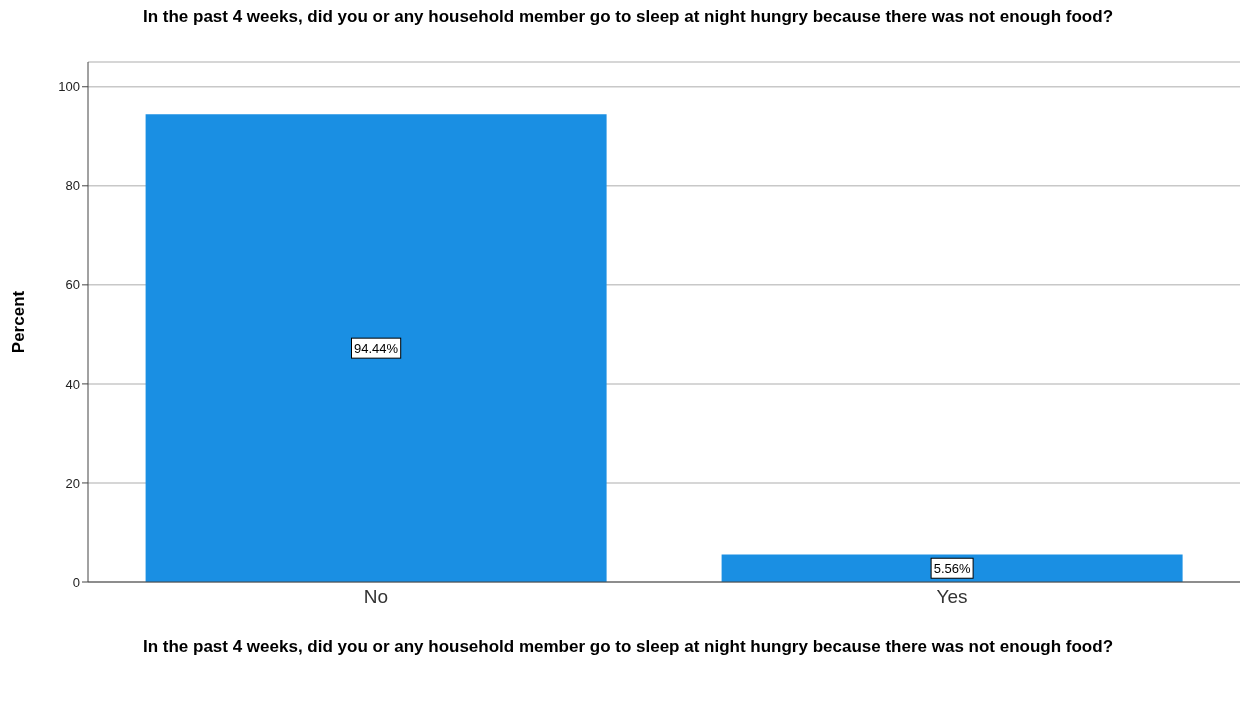 This screenshot has width=1256, height=719. I want to click on y-tick-label: 60, so click(72, 285).